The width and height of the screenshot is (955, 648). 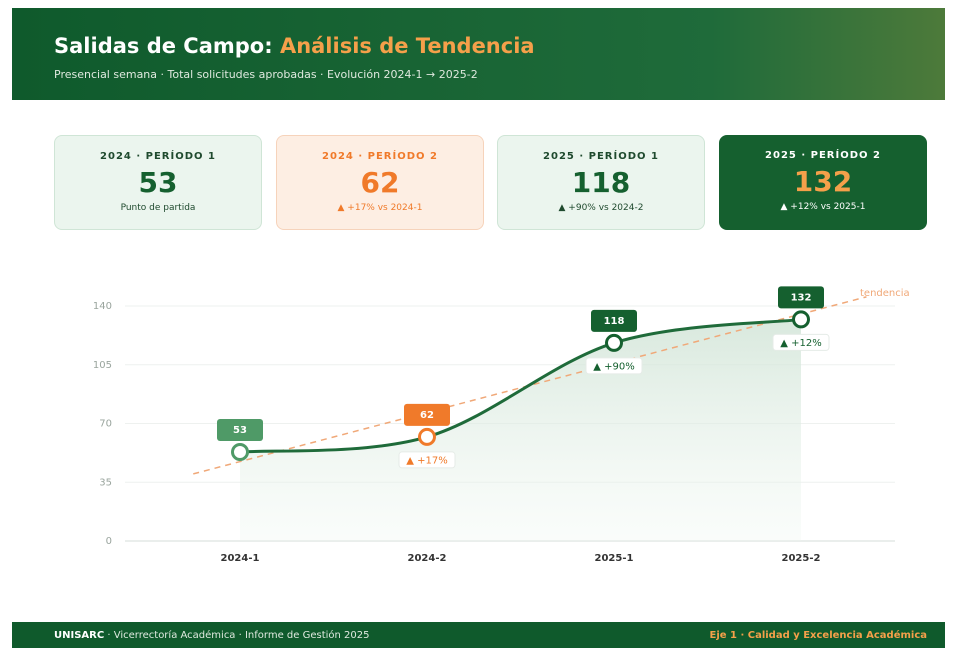 I want to click on value-label: 118, so click(x=614, y=321).